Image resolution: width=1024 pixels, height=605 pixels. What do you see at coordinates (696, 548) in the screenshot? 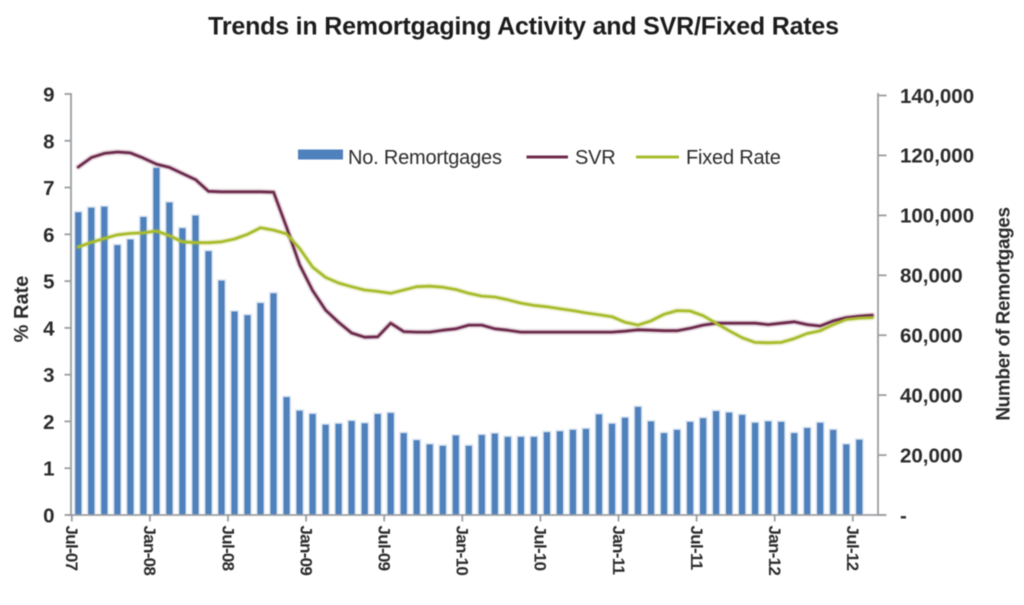
I see `svg-text: Jul-11` at bounding box center [696, 548].